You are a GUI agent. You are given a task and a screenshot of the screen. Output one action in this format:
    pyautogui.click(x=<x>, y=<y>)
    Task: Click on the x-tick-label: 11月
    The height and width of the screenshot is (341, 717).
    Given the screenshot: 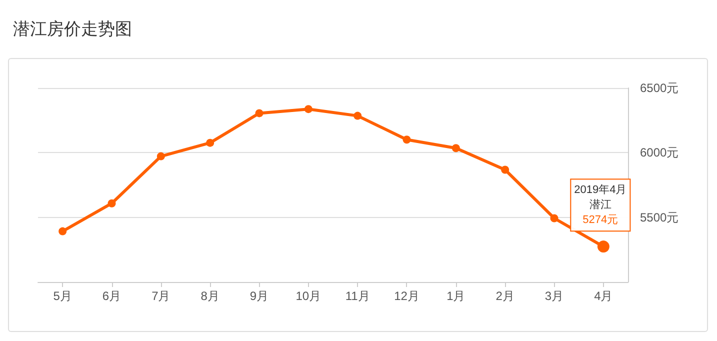 What is the action you would take?
    pyautogui.click(x=357, y=296)
    